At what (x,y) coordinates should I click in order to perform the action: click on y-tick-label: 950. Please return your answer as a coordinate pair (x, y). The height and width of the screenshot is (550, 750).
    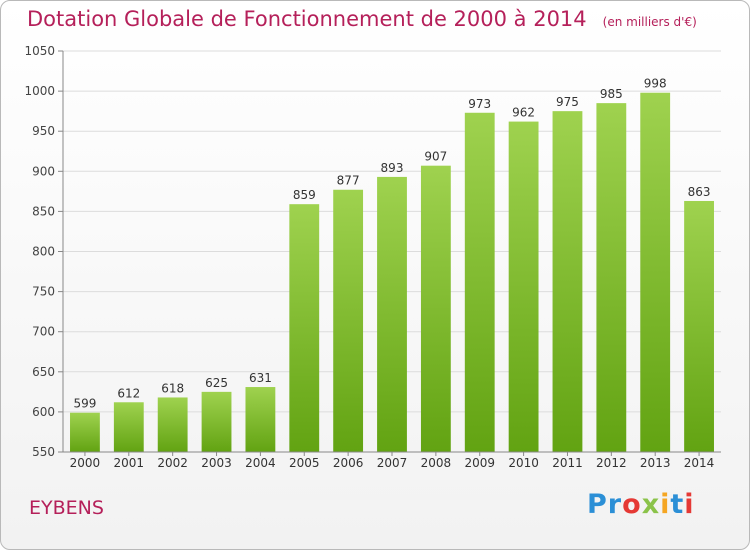
    Looking at the image, I should click on (43, 131).